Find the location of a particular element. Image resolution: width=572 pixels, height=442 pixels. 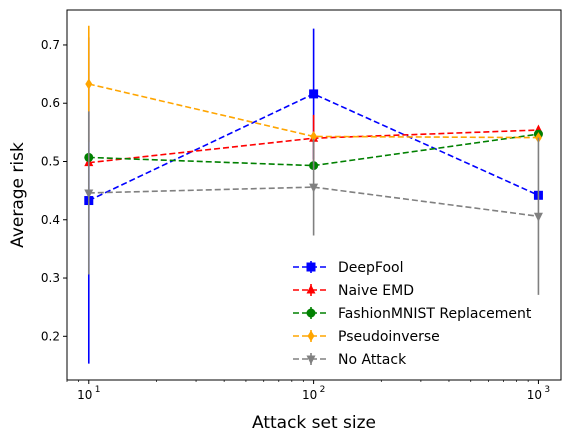

legend-label: FashionMNIST Replacement is located at coordinates (435, 314).